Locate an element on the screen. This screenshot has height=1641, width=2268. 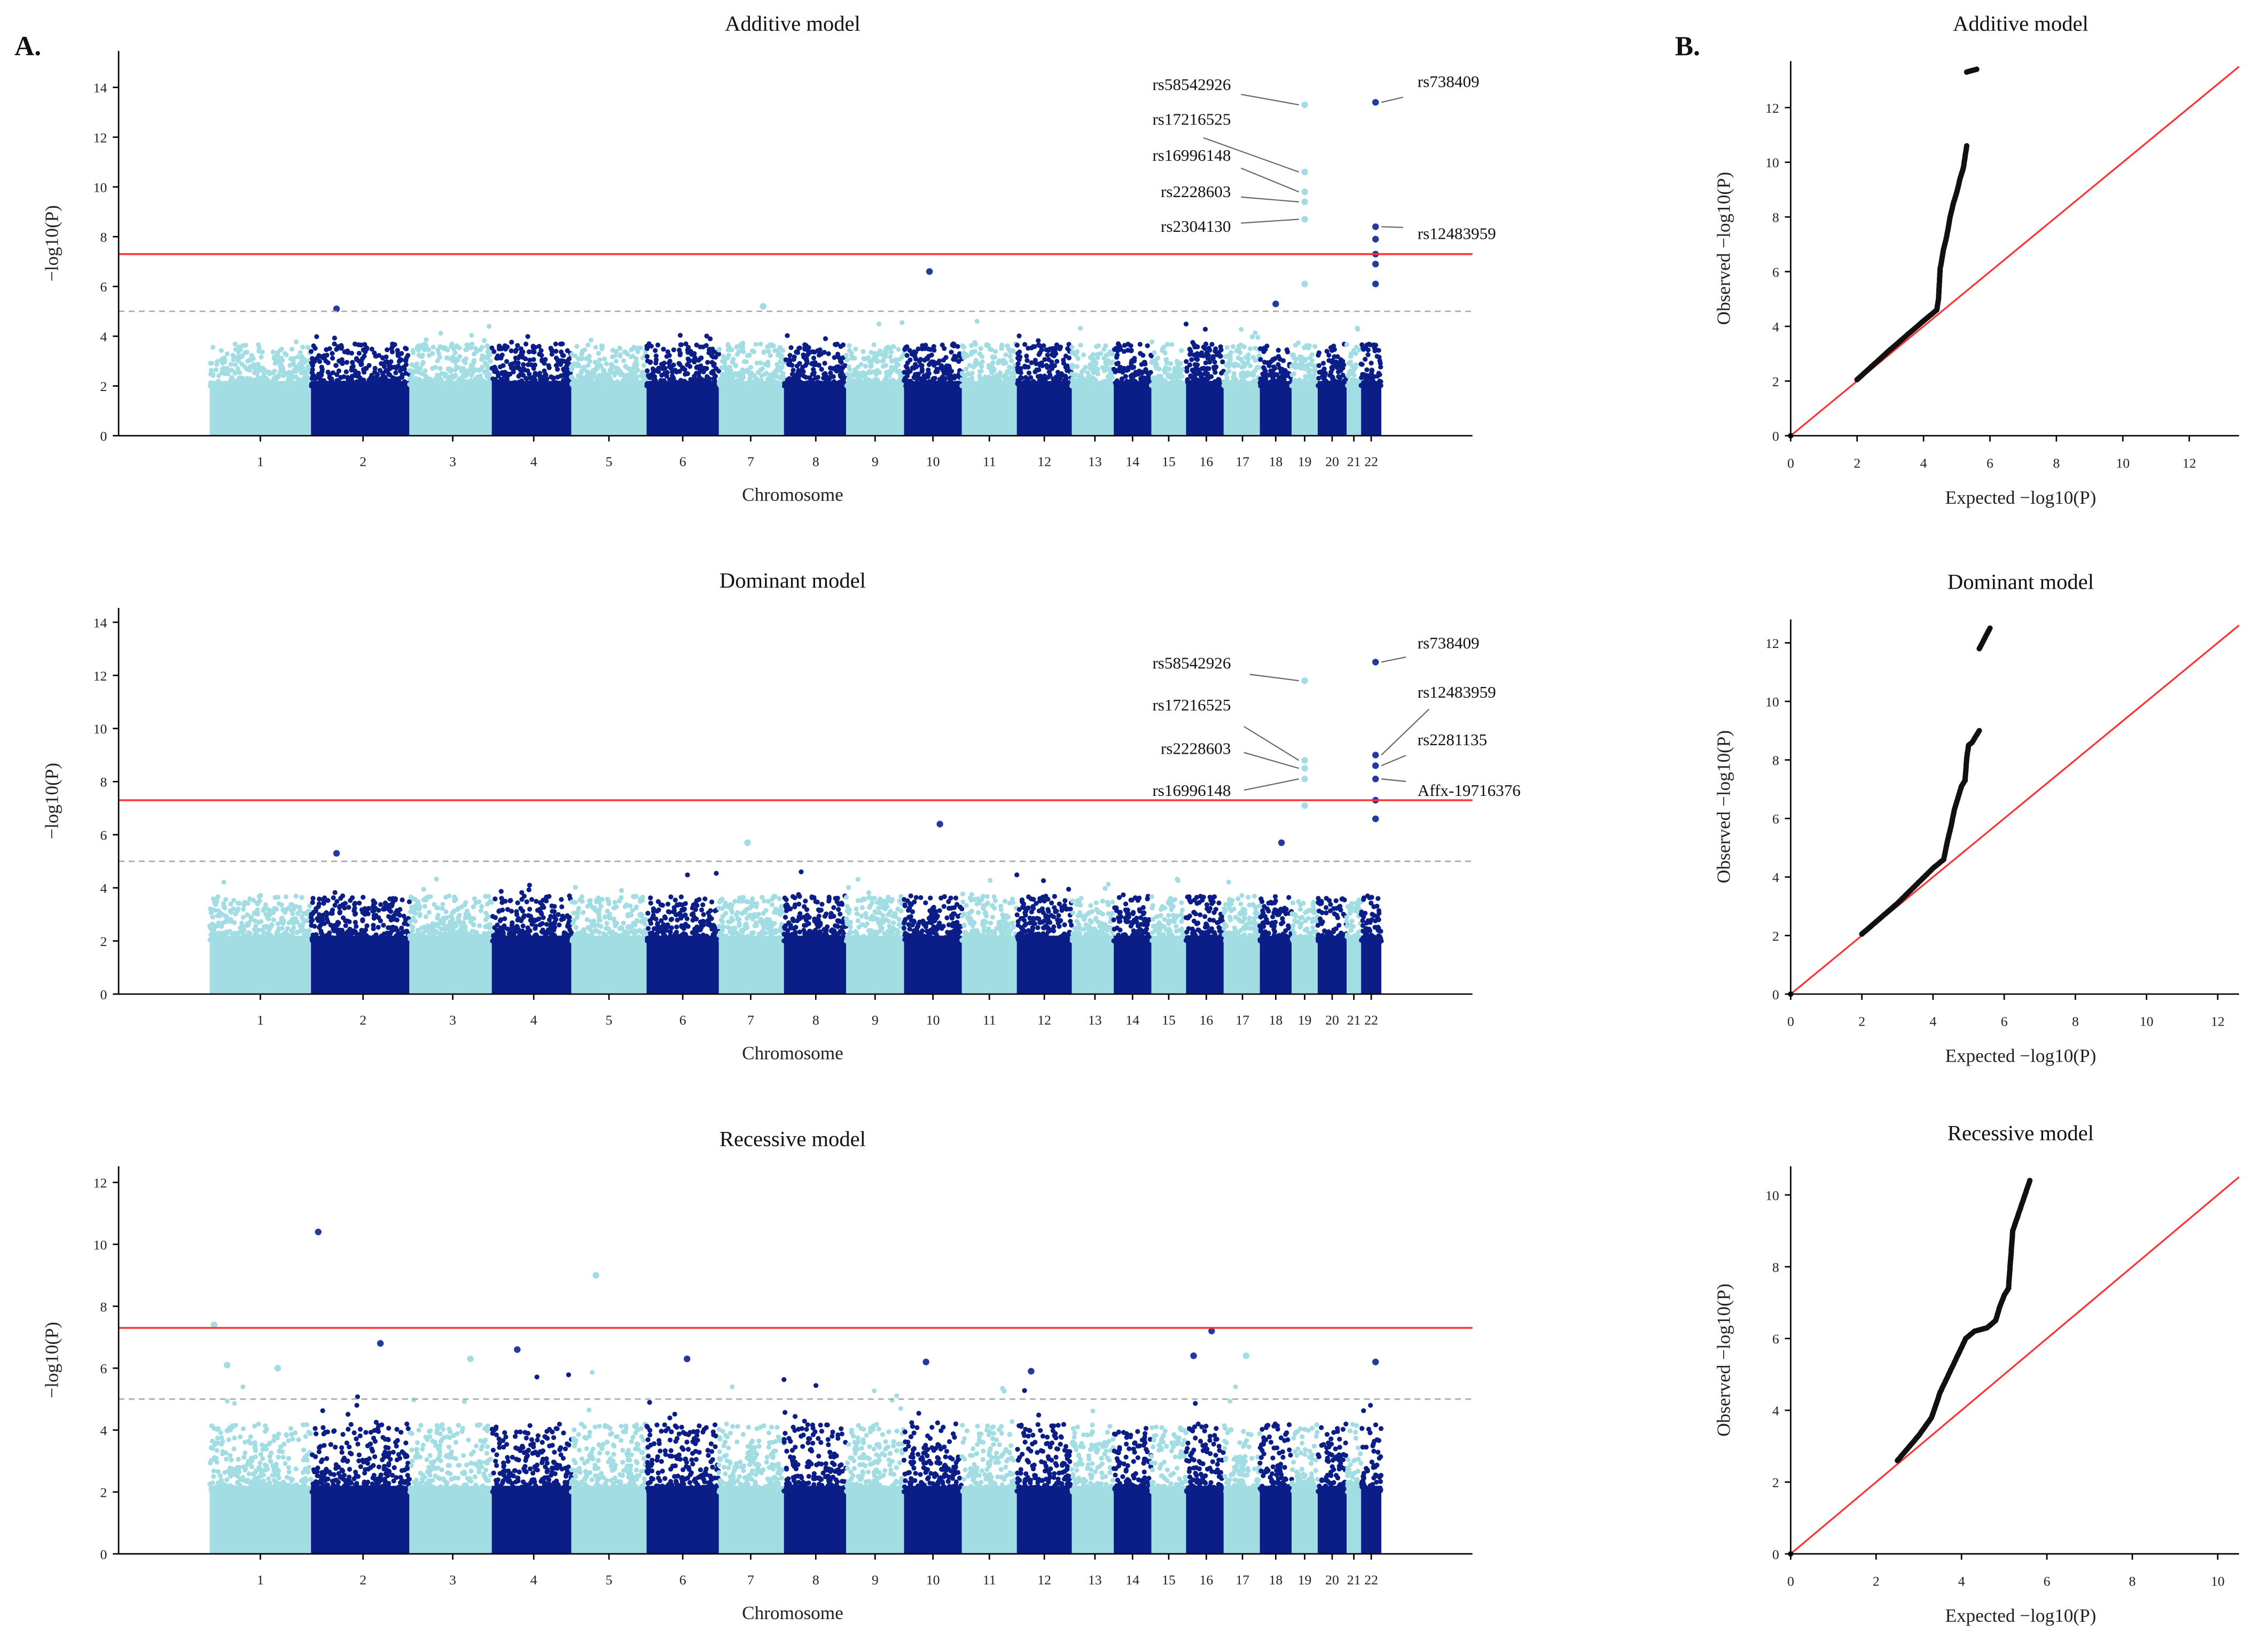
x-tick-label: 19 is located at coordinates (1305, 462).